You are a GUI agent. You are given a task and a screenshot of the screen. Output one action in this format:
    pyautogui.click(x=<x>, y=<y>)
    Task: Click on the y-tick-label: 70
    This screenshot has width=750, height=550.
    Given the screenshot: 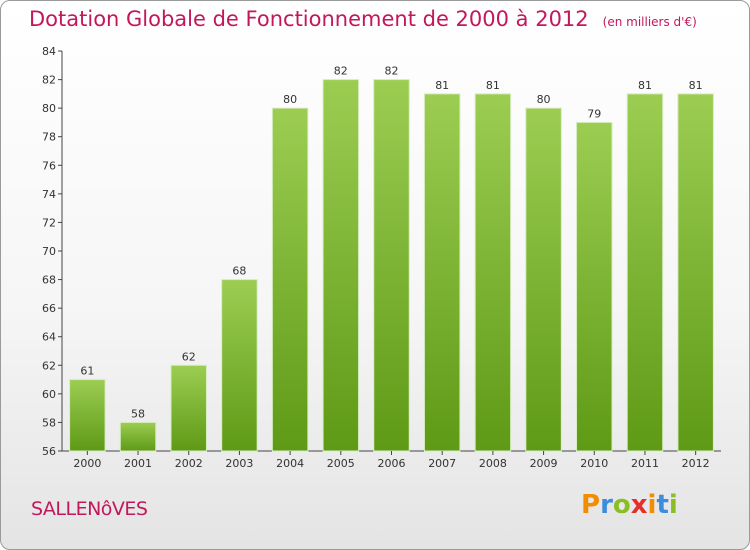 What is the action you would take?
    pyautogui.click(x=49, y=251)
    